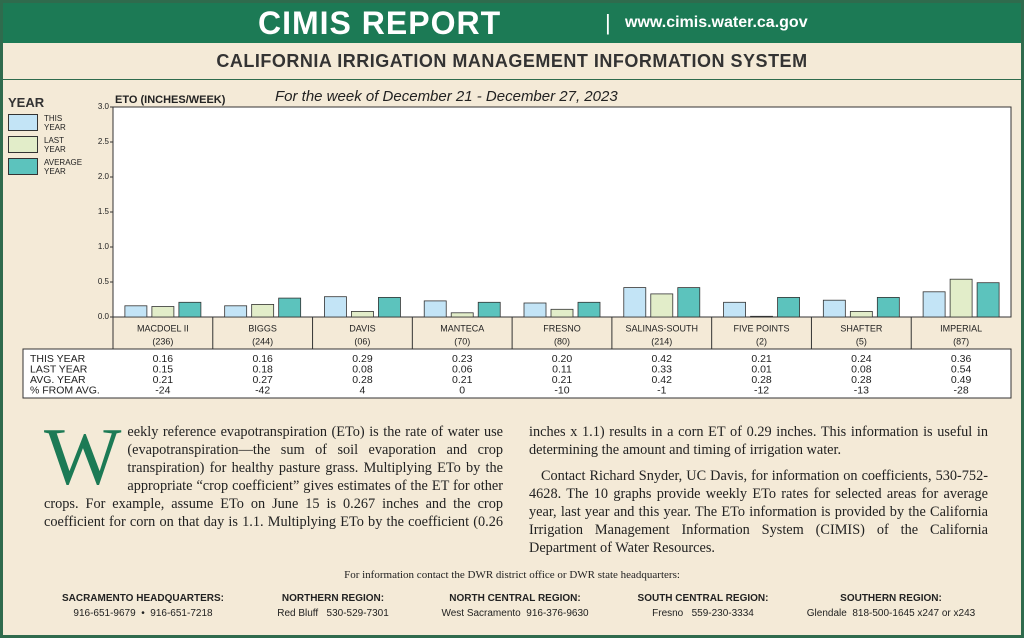 The height and width of the screenshot is (638, 1024). I want to click on y-tick-label: 3.0, so click(104, 106).